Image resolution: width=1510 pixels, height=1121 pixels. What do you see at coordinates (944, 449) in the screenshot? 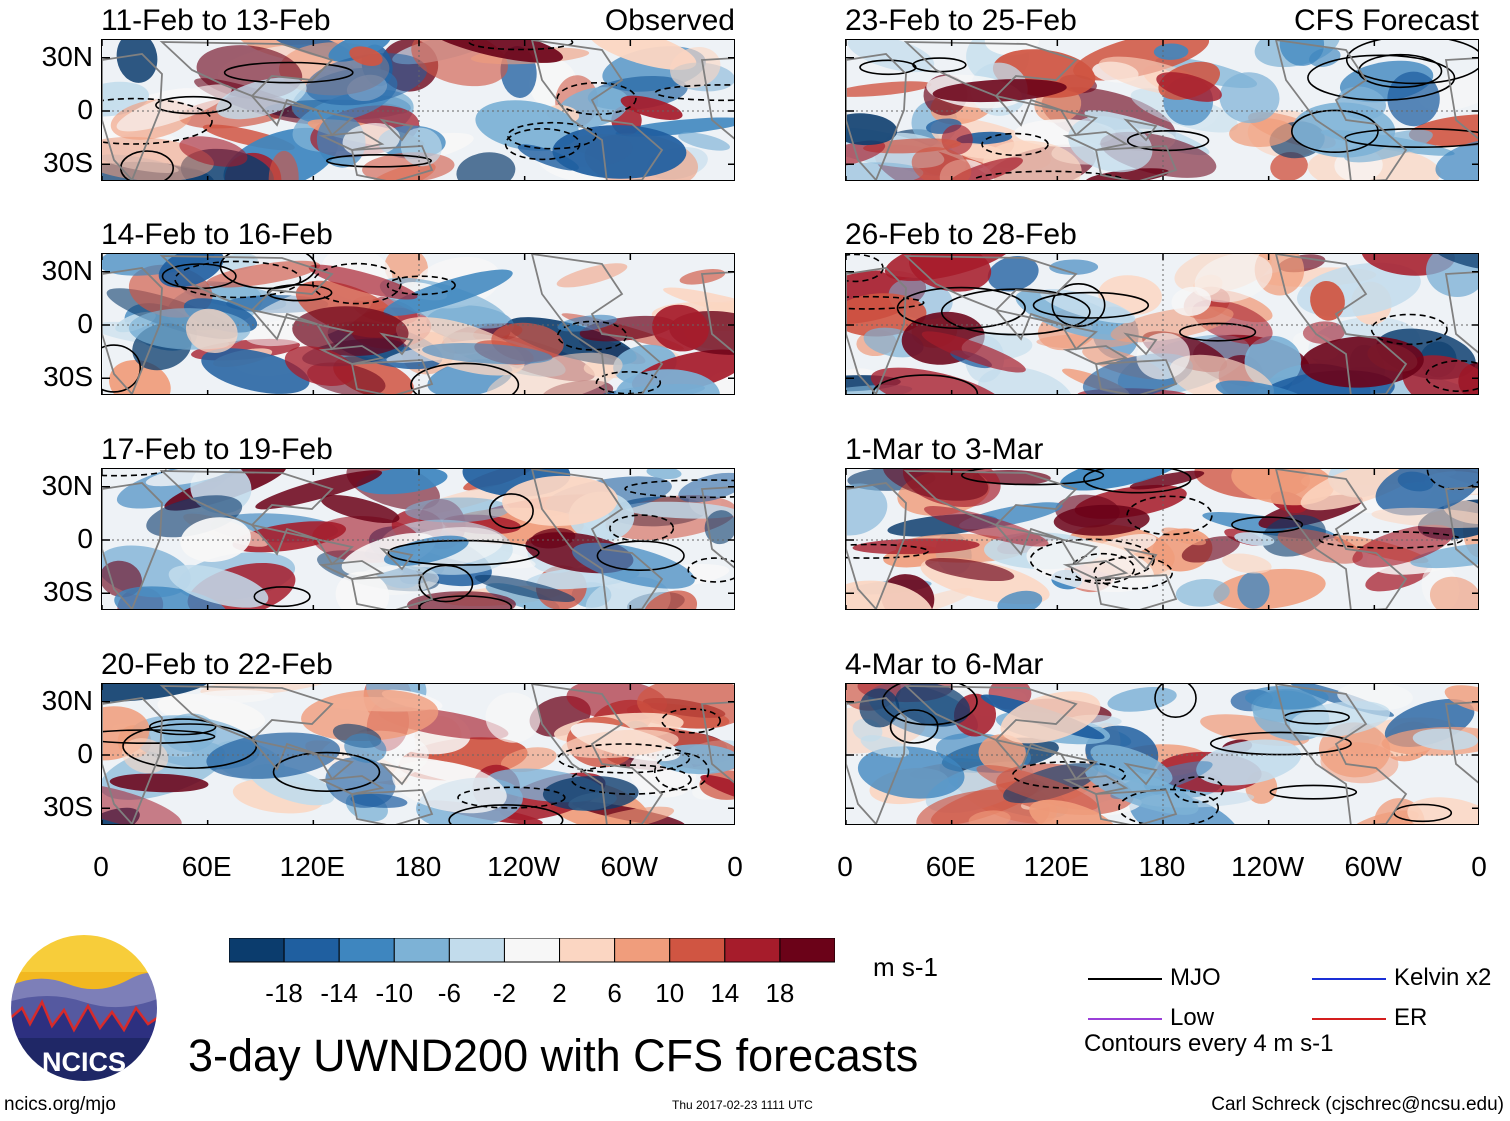
I see `panel-date-label: 1-Mar to 3-Mar` at bounding box center [944, 449].